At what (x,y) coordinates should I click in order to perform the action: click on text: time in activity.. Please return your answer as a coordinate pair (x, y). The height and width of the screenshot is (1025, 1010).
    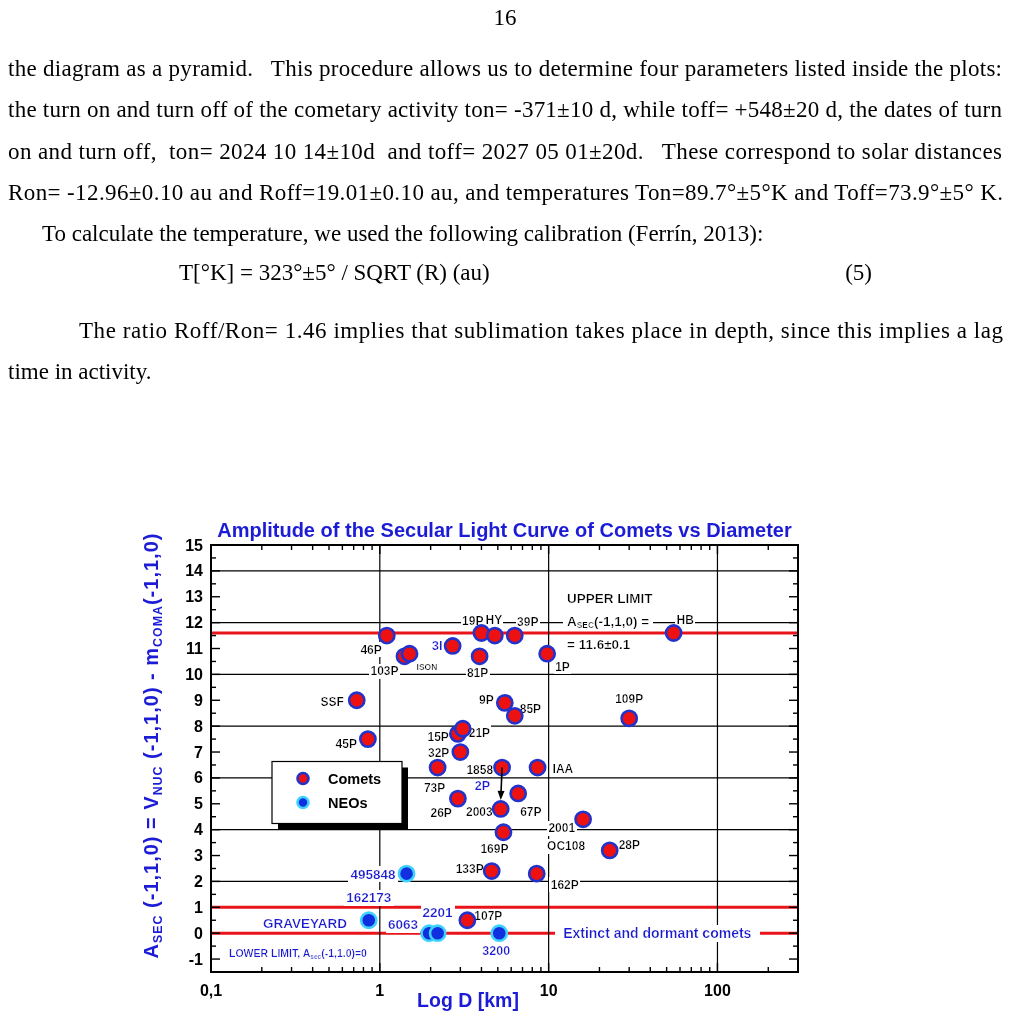
    Looking at the image, I should click on (80, 371).